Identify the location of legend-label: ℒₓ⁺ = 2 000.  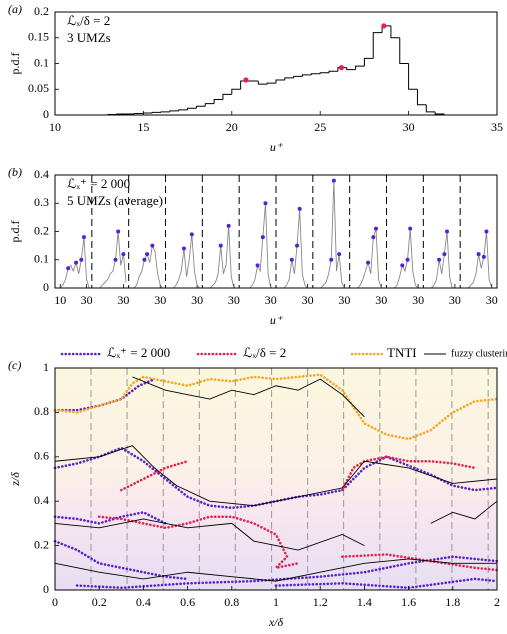
(138, 352).